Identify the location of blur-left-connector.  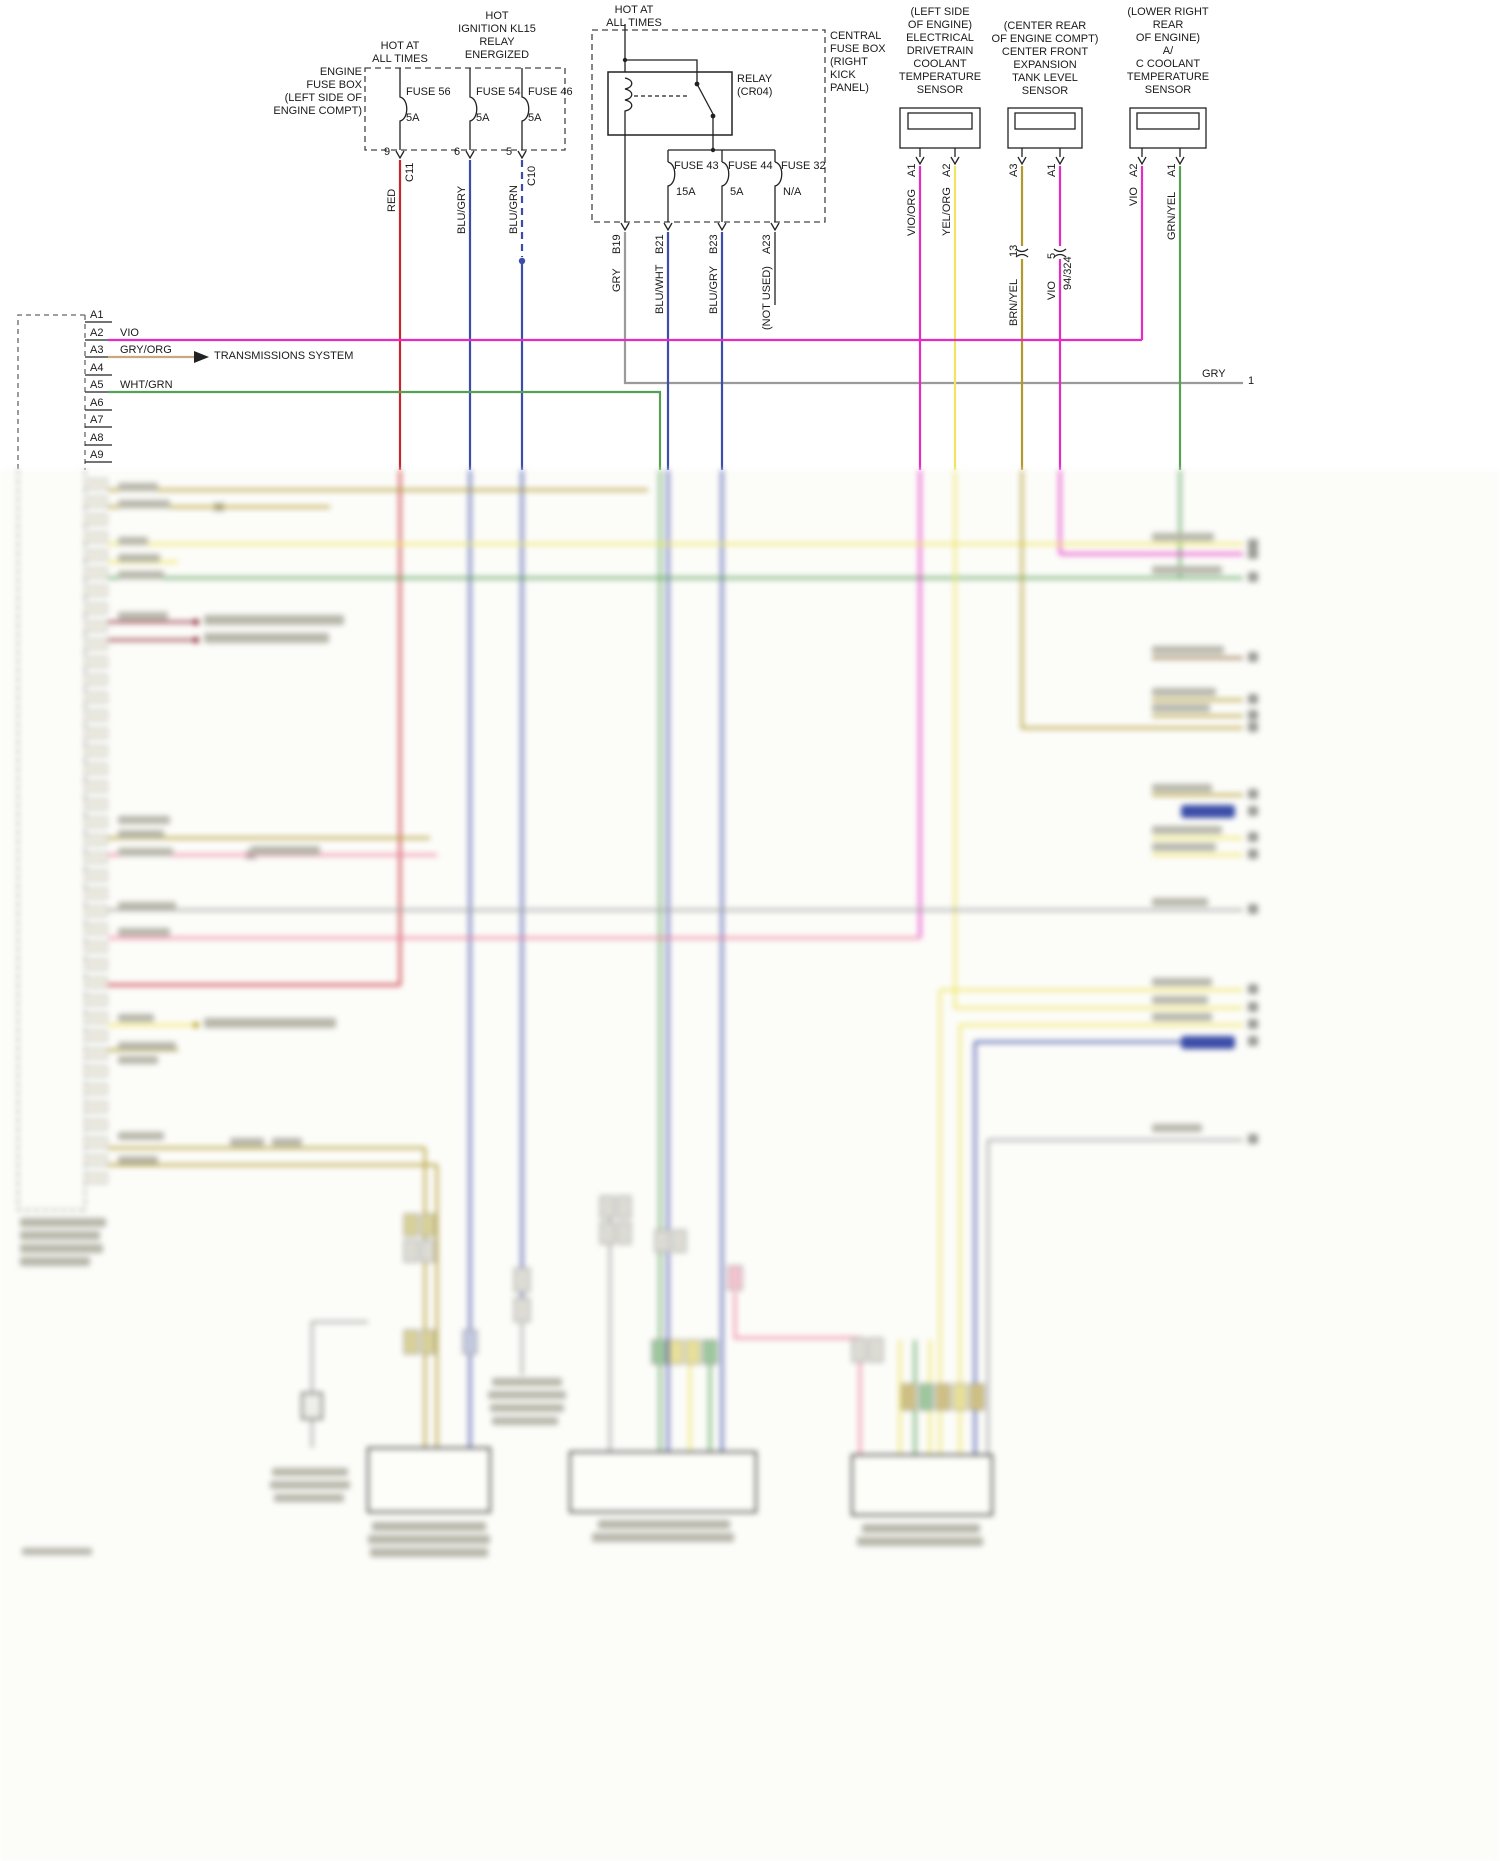
(62, 840).